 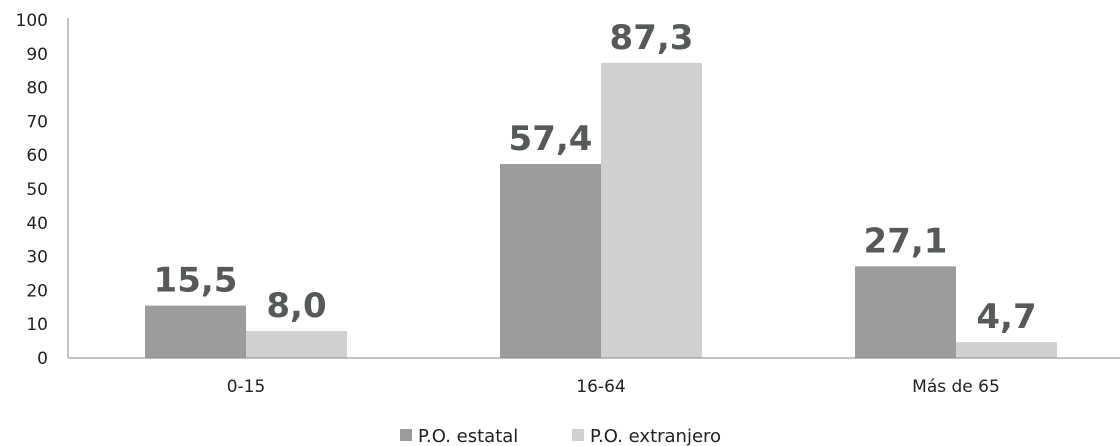 I want to click on x-axis: 0-15 16-64 Más de 65, so click(x=594, y=377).